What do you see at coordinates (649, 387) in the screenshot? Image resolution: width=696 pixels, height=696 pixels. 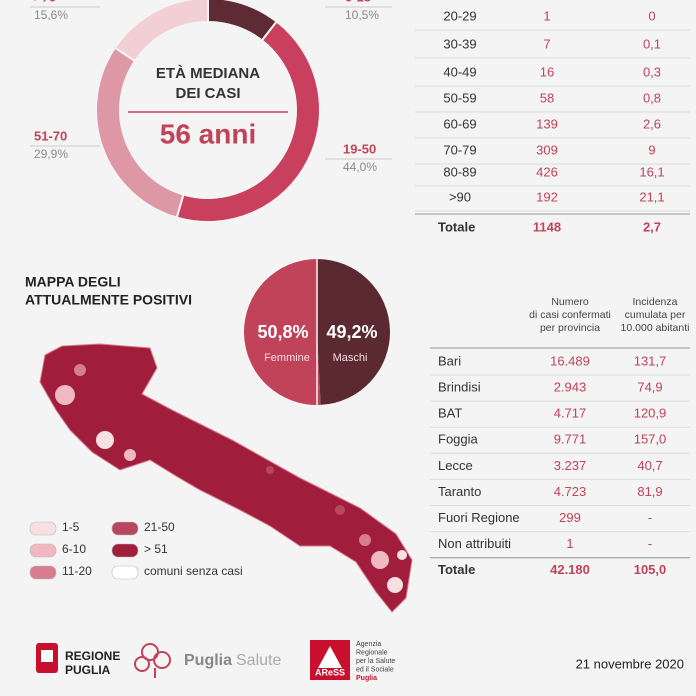 I see `province-cell: 74,9` at bounding box center [649, 387].